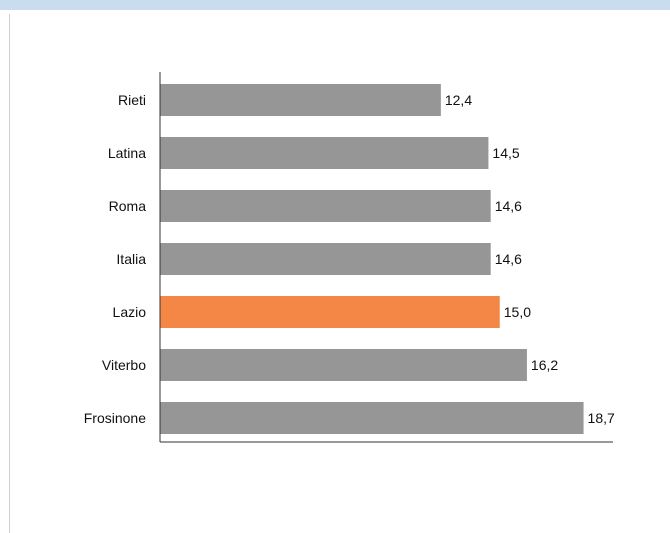 Image resolution: width=670 pixels, height=533 pixels. Describe the element at coordinates (325, 259) in the screenshot. I see `bar-italia` at that location.